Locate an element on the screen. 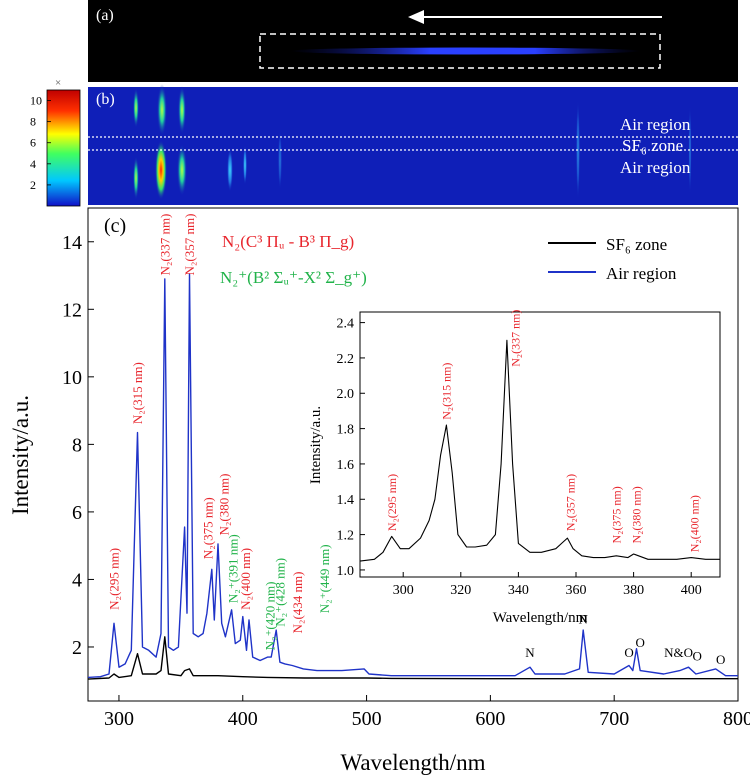  y-tick-label: 2.4 is located at coordinates (346, 324).